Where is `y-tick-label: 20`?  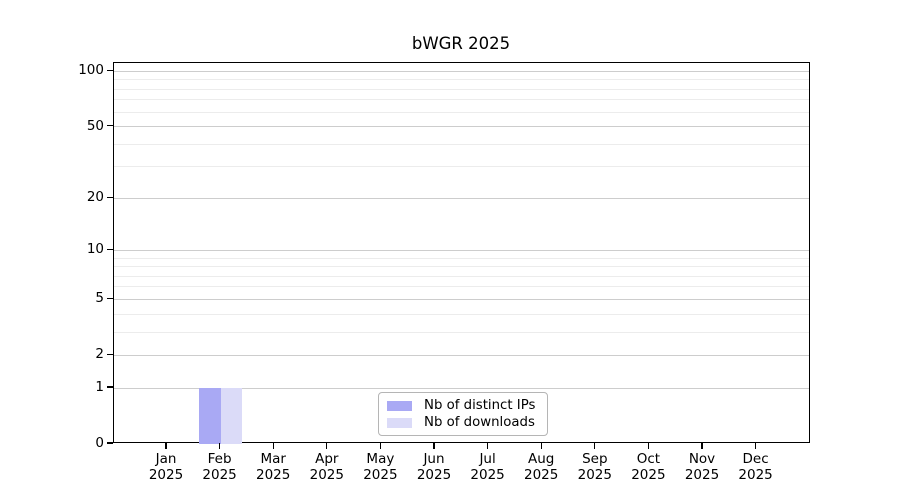
y-tick-label: 20 is located at coordinates (95, 197).